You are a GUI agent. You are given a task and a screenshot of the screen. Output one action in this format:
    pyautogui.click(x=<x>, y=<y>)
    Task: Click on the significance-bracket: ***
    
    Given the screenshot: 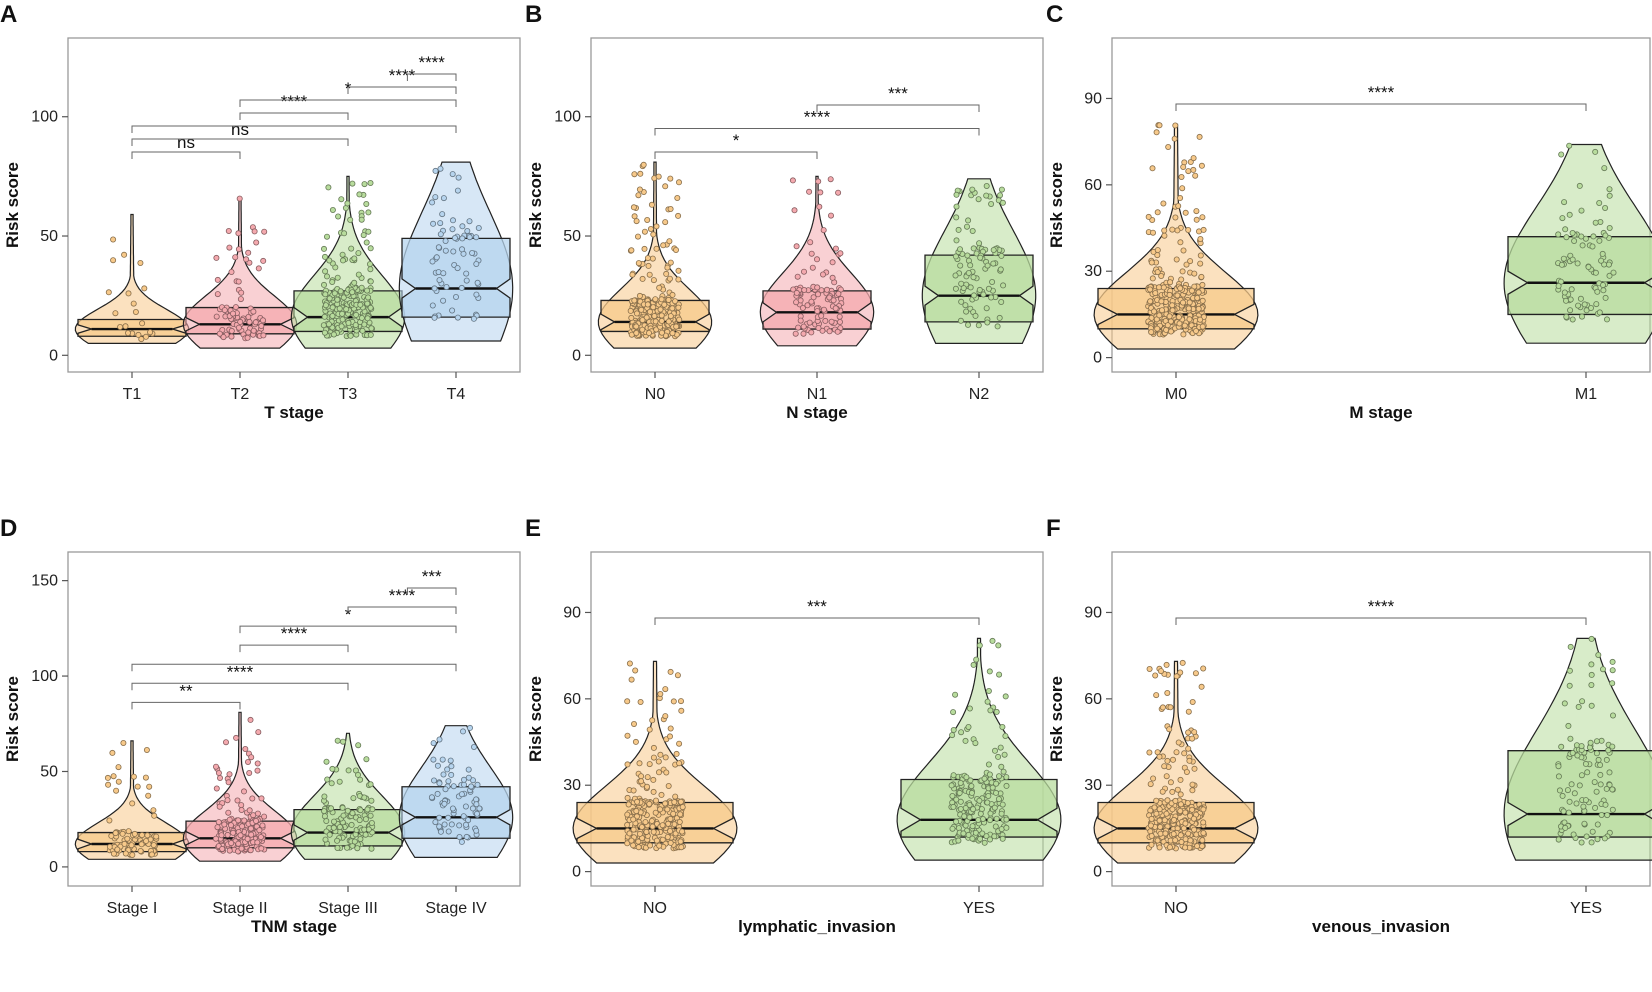 What is the action you would take?
    pyautogui.click(x=431, y=581)
    